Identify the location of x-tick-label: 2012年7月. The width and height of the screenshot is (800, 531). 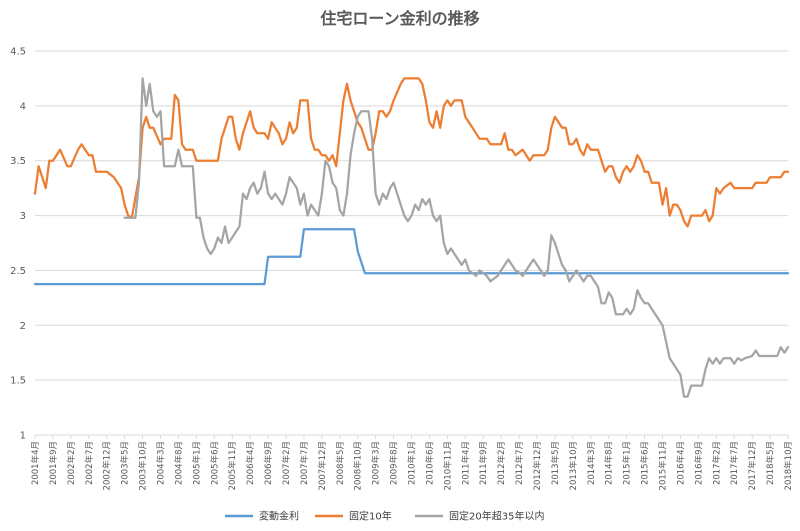
(519, 463).